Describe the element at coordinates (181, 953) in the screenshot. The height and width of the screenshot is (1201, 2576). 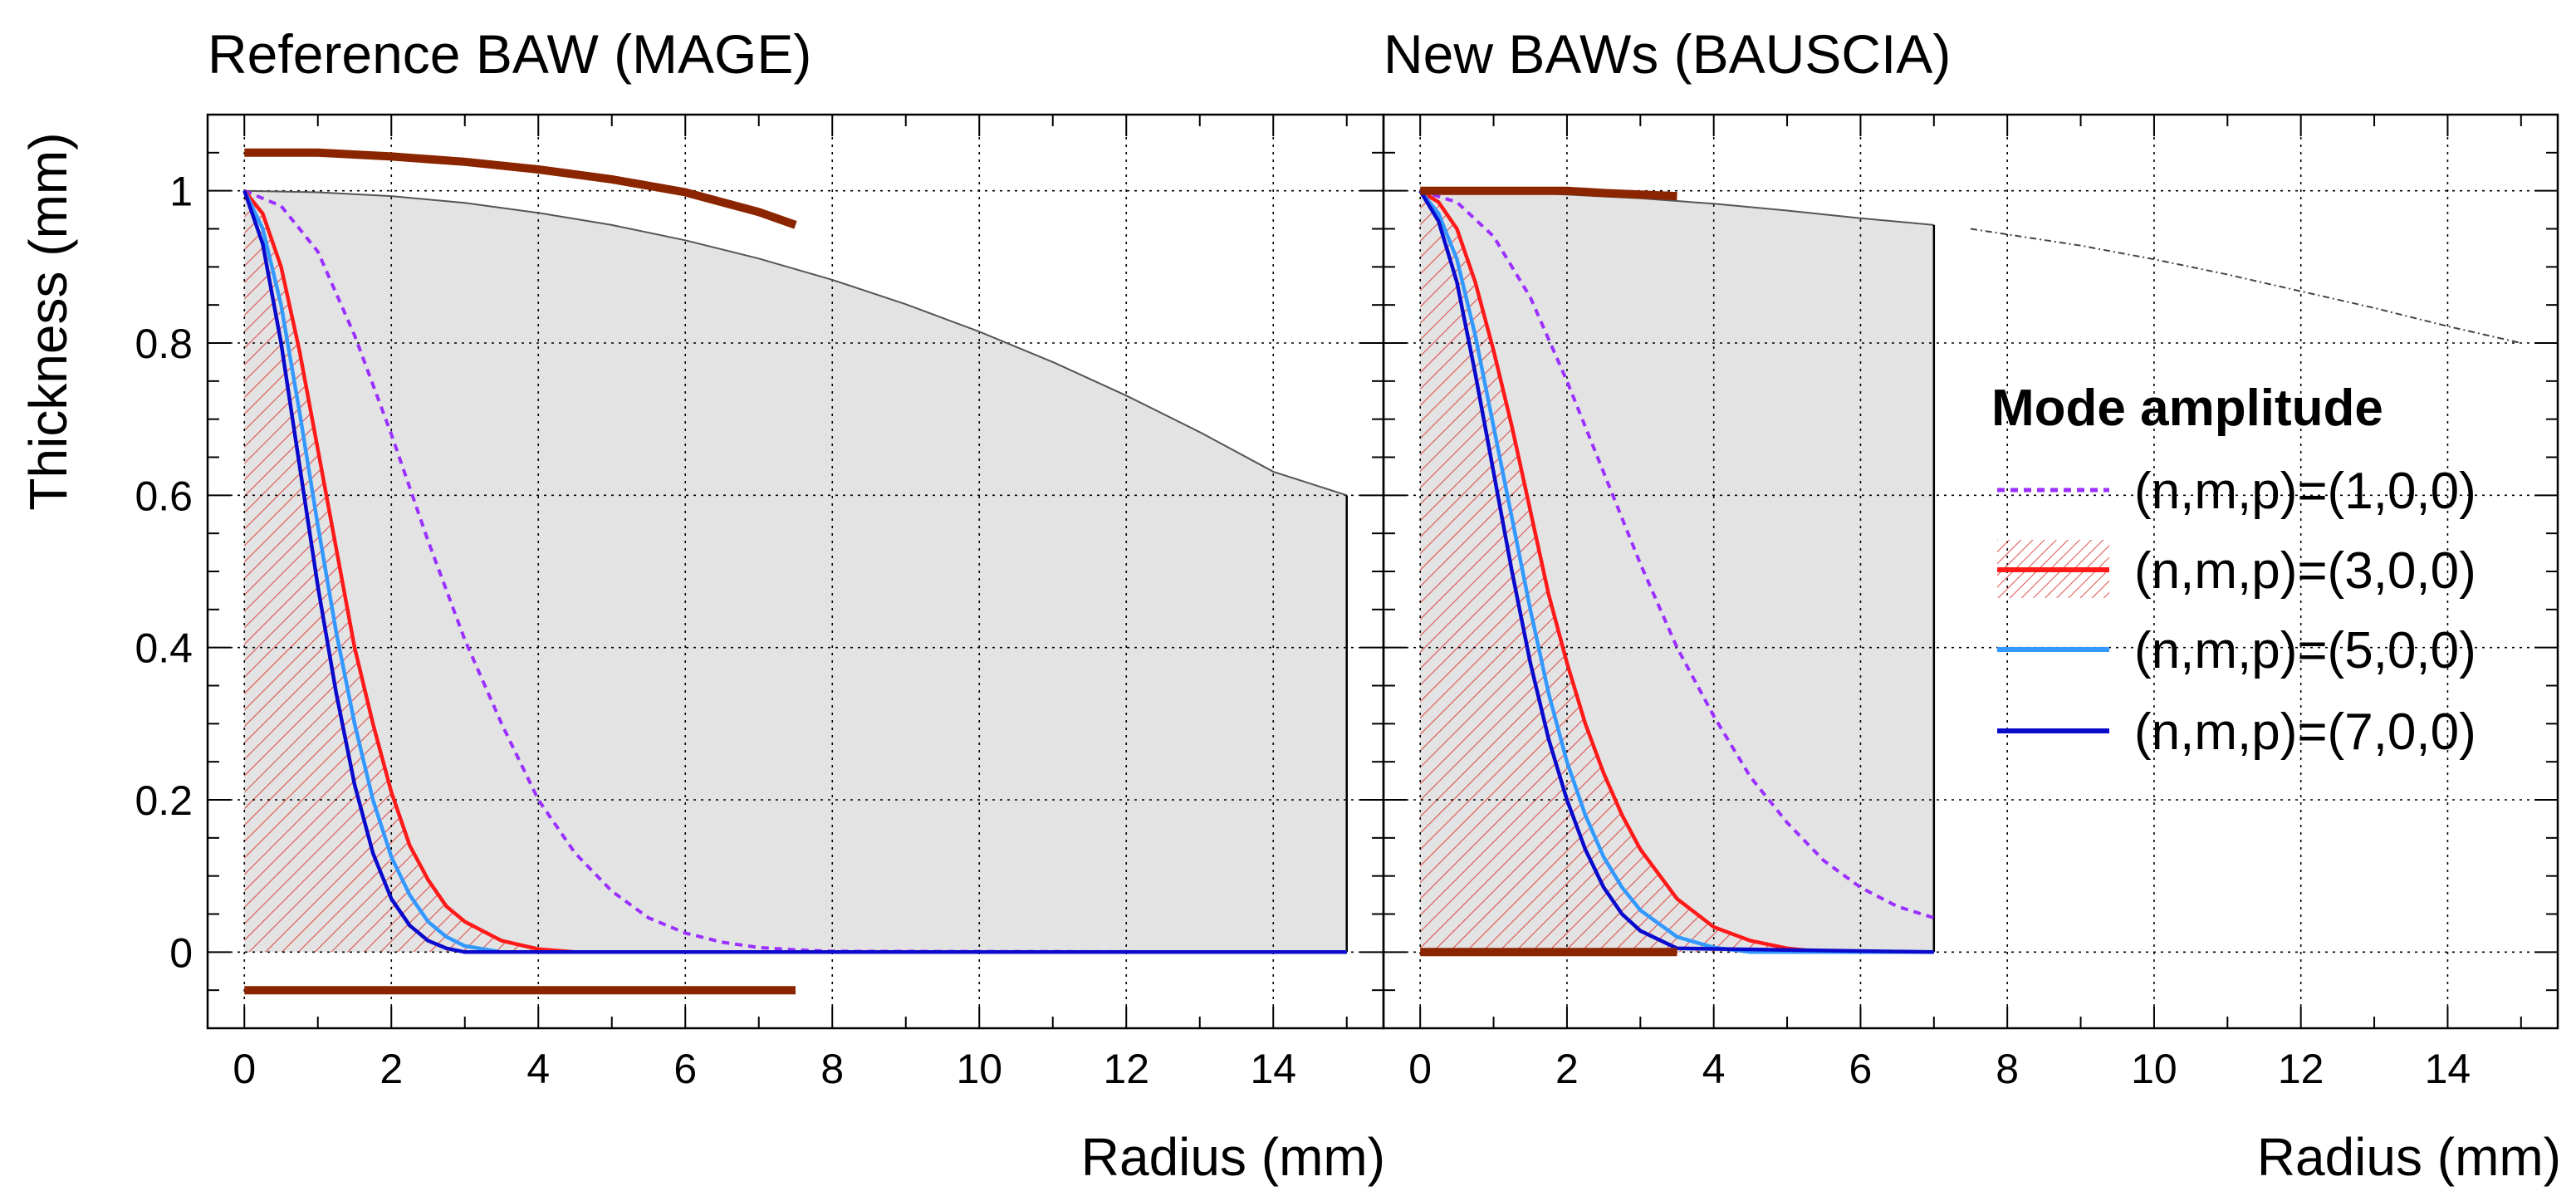
I see `y-tick-label: 0` at that location.